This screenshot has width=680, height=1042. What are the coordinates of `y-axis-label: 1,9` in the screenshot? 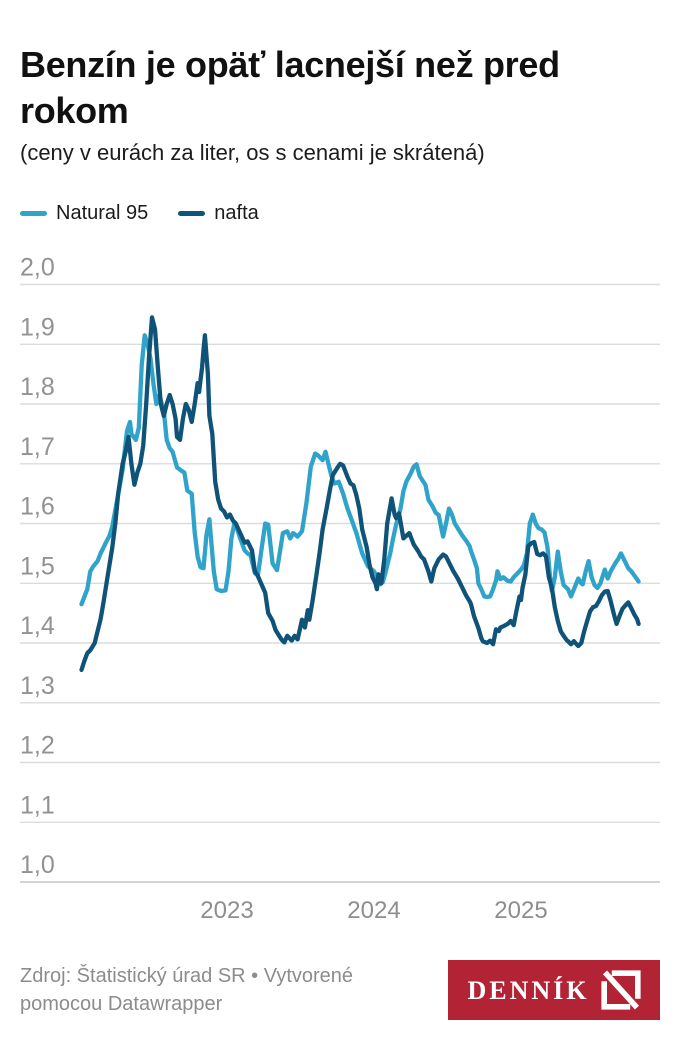 It's located at (37, 327).